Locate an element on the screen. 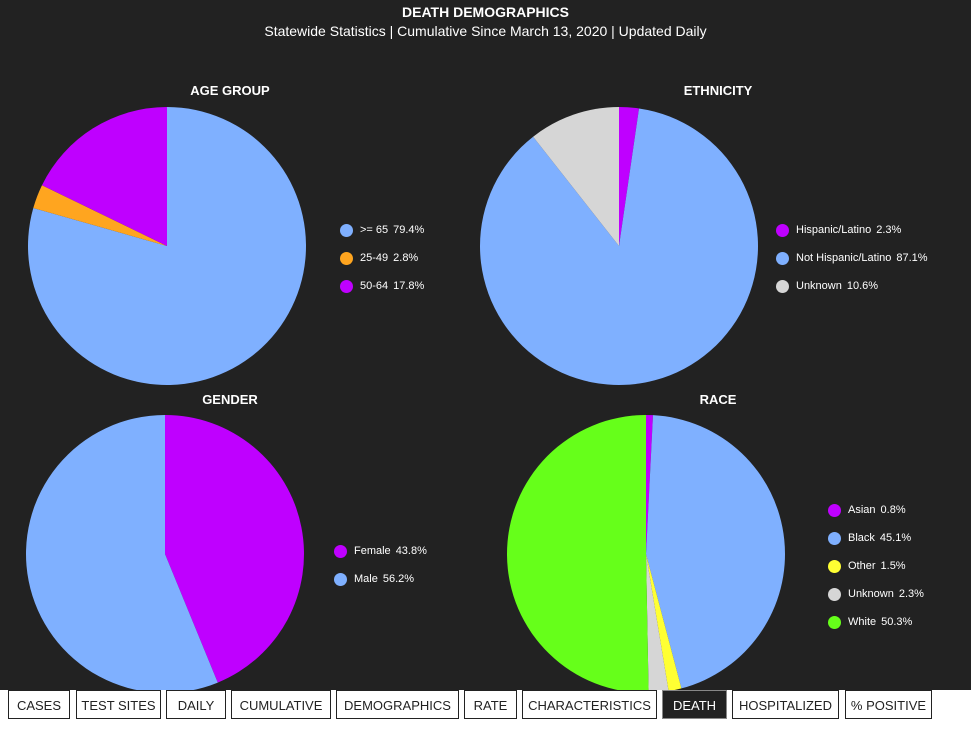 The width and height of the screenshot is (971, 731). race-pie is located at coordinates (646, 554).